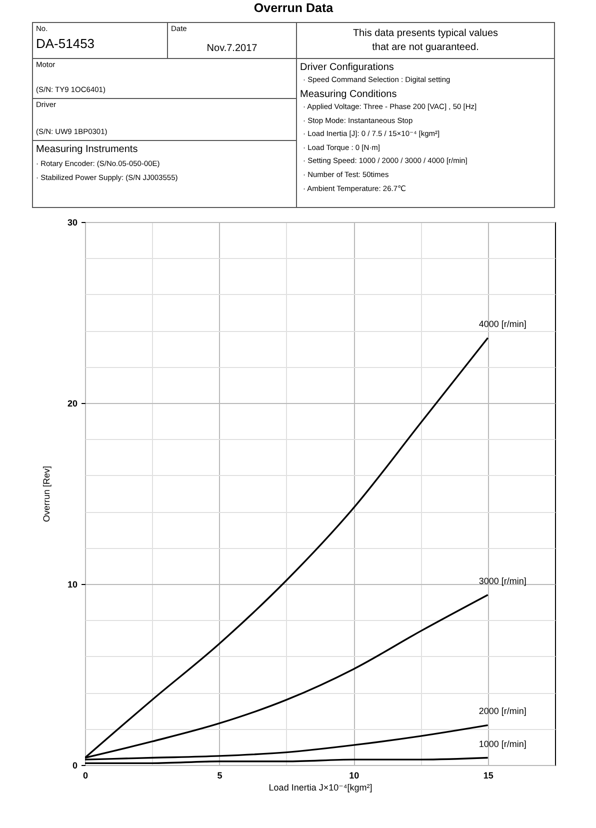  Describe the element at coordinates (72, 403) in the screenshot. I see `y-tick-label: 20` at that location.